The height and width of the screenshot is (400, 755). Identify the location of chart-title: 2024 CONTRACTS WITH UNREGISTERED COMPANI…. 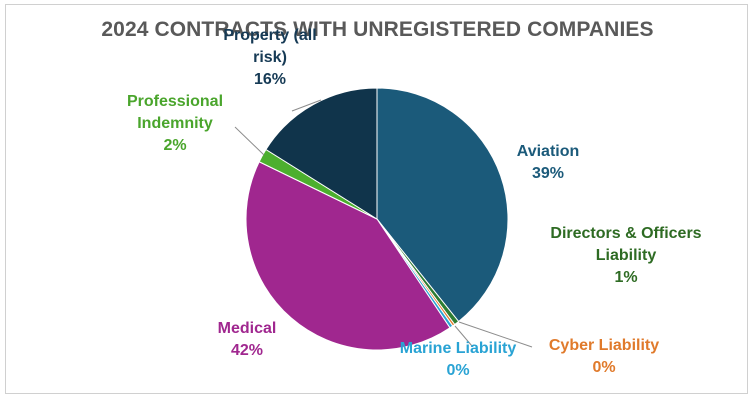
(377, 29).